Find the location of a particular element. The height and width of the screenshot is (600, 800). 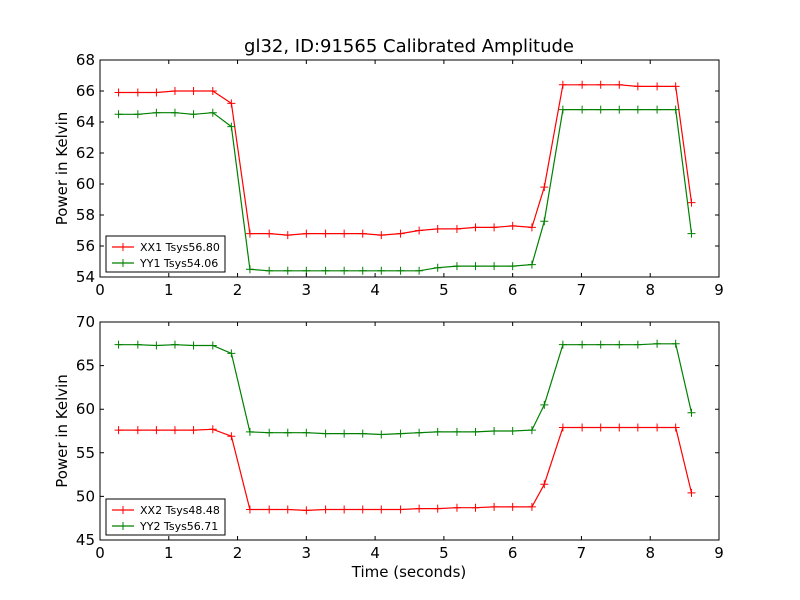

x-tick-label: 7 is located at coordinates (582, 553).